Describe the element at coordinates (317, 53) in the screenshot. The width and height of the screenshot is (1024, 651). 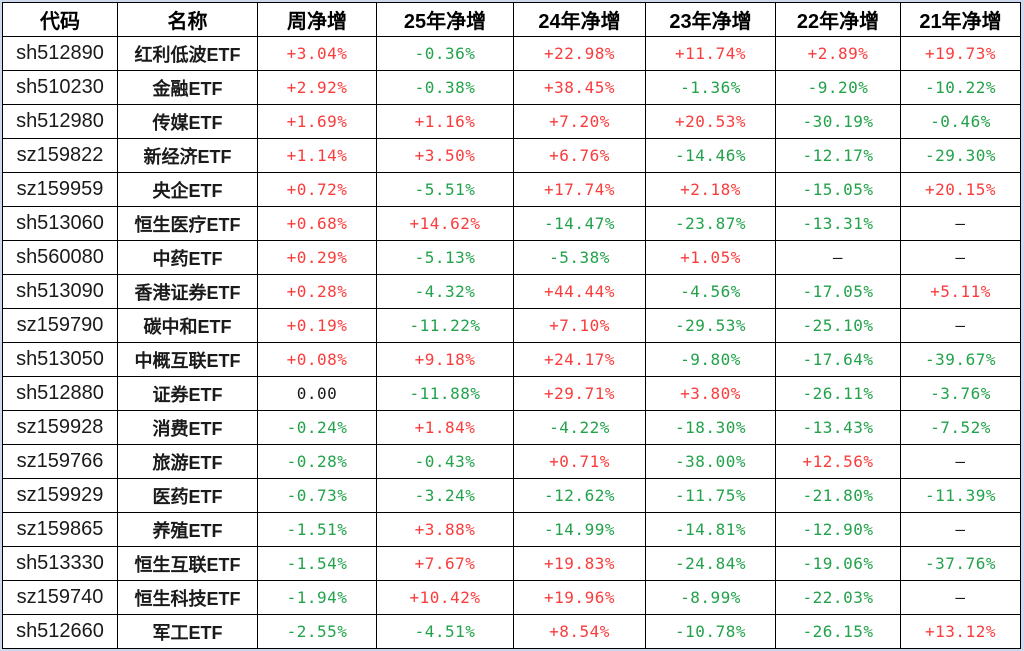
I see `cell-value: +3.04%` at that location.